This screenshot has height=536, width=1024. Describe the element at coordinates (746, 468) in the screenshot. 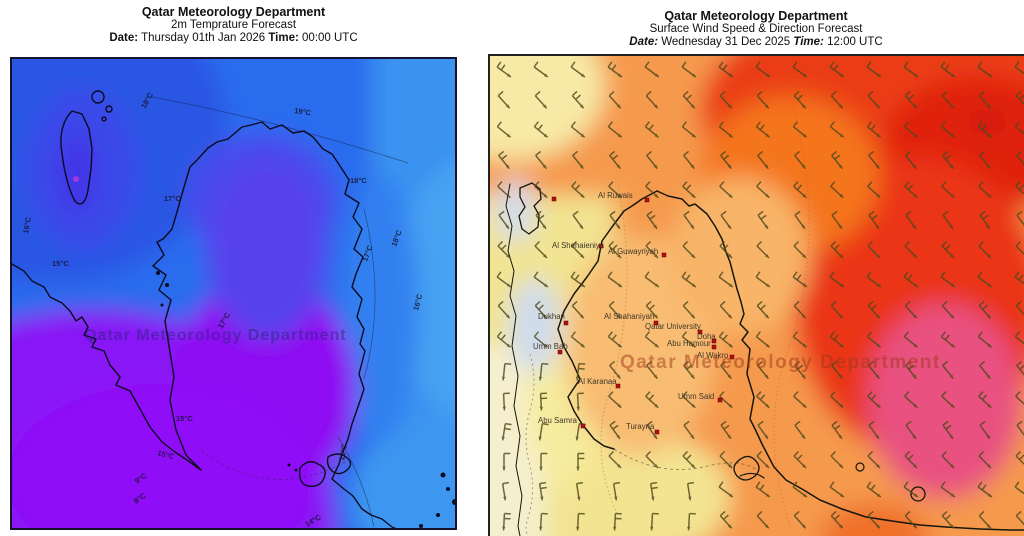

I see `salt-flat-outlines` at that location.